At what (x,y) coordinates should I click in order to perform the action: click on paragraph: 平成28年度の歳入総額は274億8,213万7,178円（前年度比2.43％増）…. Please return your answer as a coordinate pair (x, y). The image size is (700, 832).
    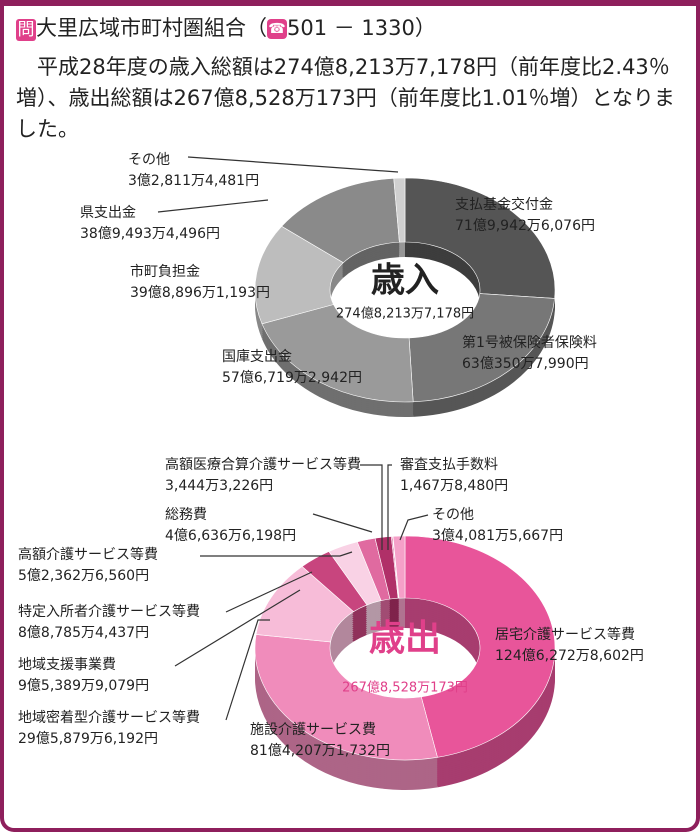
    Looking at the image, I should click on (345, 98).